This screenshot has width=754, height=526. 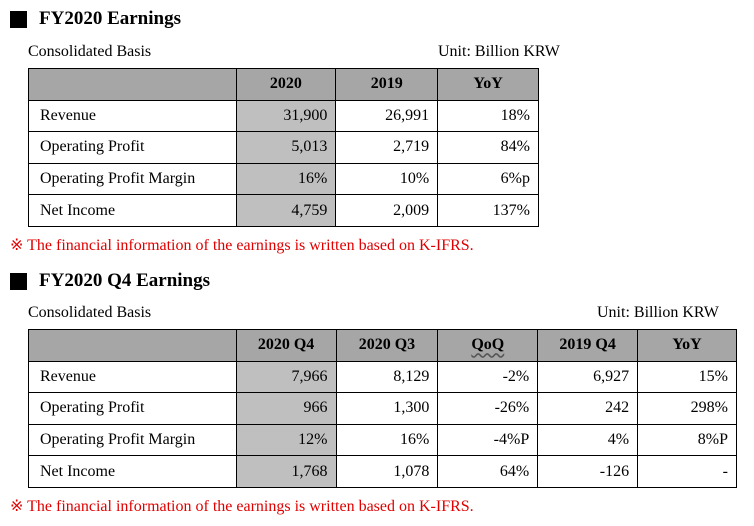 What do you see at coordinates (90, 312) in the screenshot?
I see `quarterly-basis: Consolidated Basis` at bounding box center [90, 312].